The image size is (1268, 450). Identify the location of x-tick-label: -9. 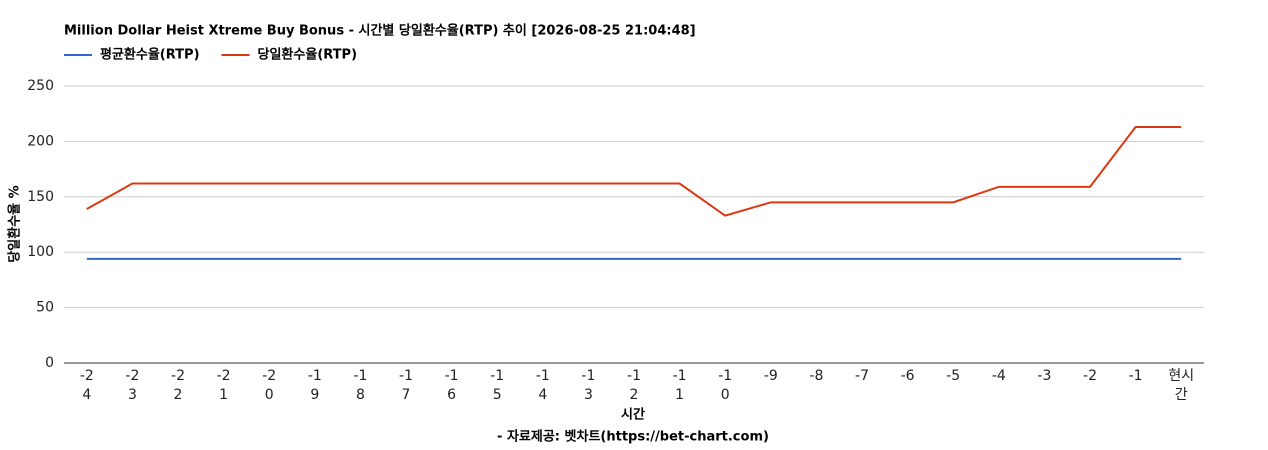
(771, 376).